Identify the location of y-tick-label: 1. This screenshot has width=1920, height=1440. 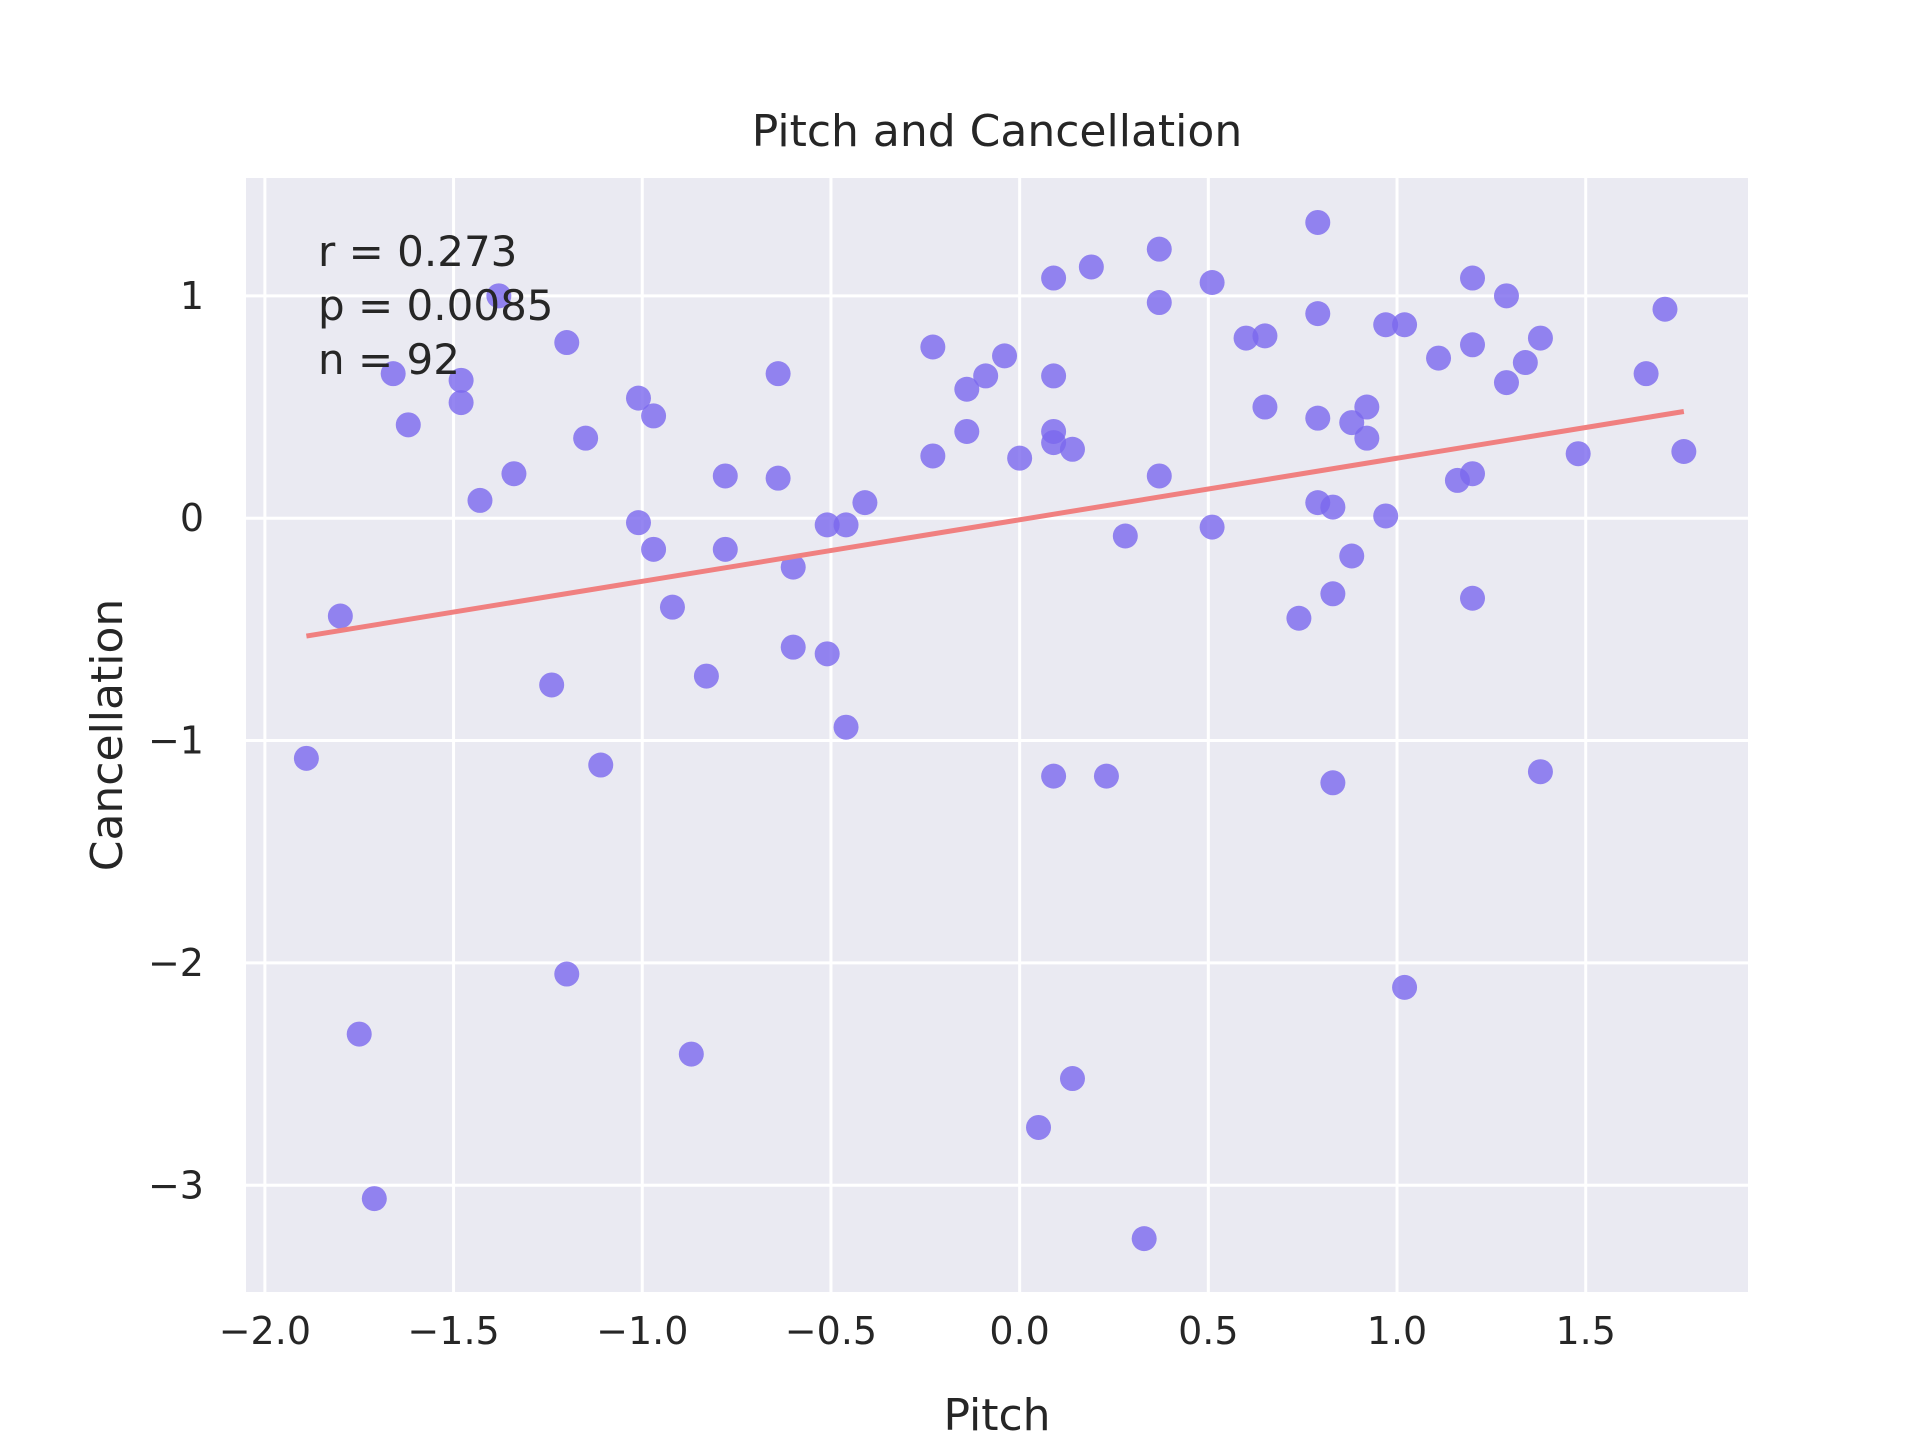
(192, 296).